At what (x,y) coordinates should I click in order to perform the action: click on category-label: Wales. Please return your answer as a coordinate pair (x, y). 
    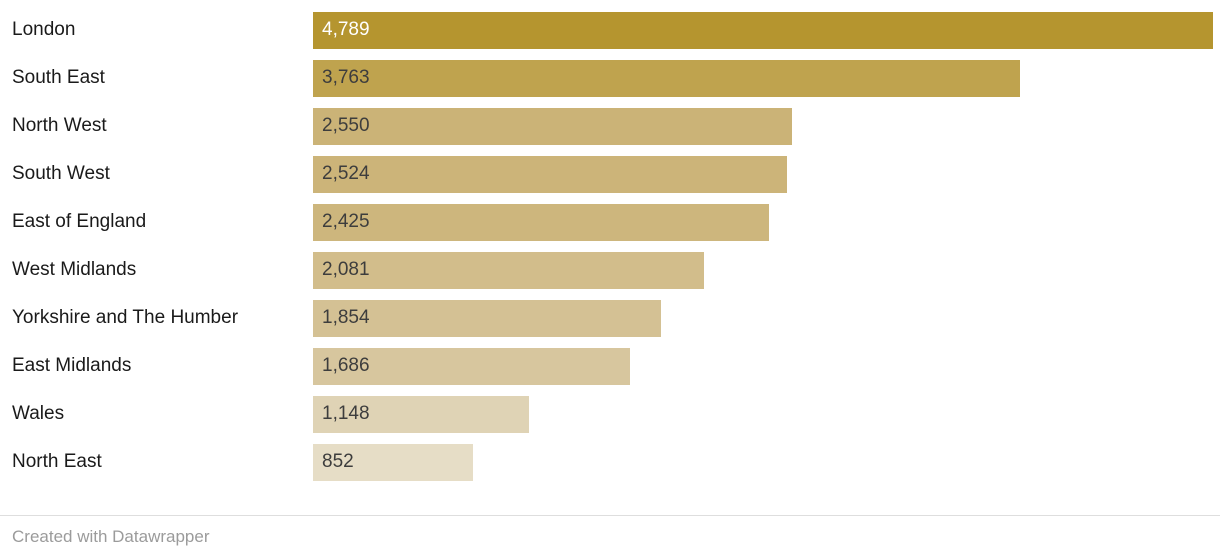
    Looking at the image, I should click on (38, 413).